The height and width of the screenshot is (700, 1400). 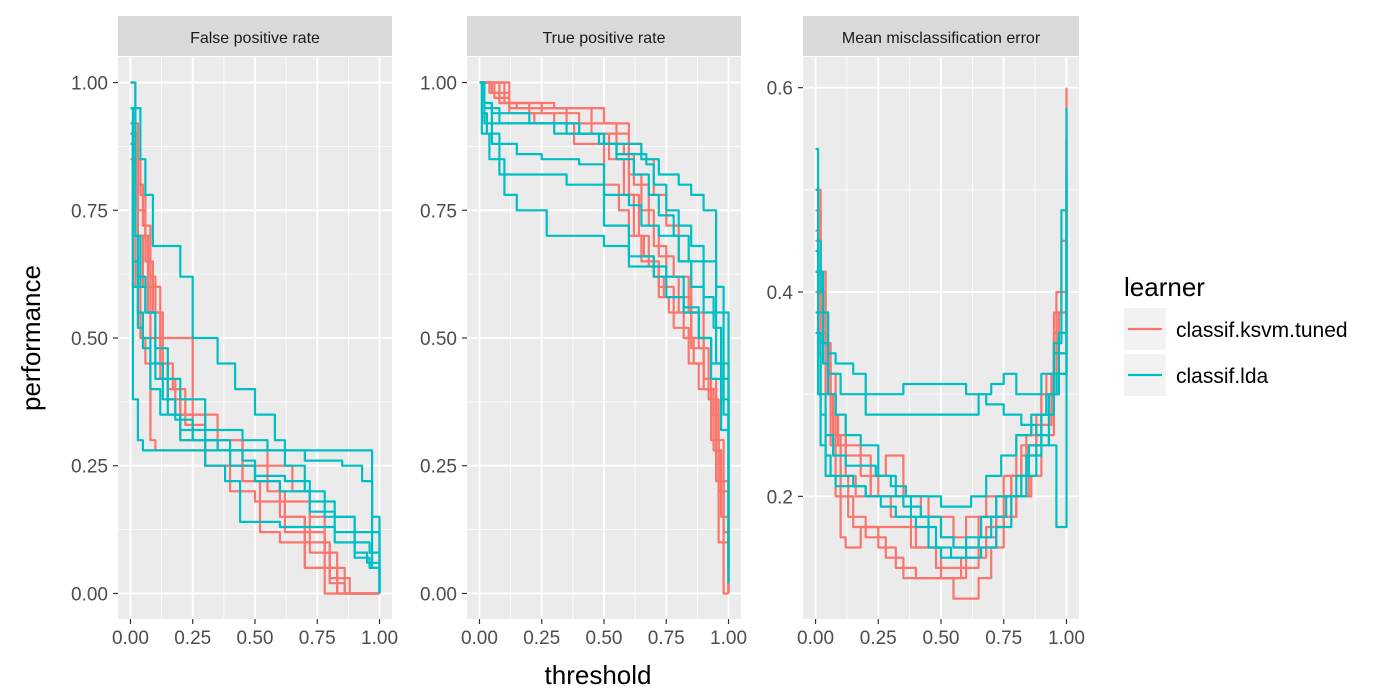 What do you see at coordinates (1262, 330) in the screenshot?
I see `legend-entry-label: classif.ksvm.tuned` at bounding box center [1262, 330].